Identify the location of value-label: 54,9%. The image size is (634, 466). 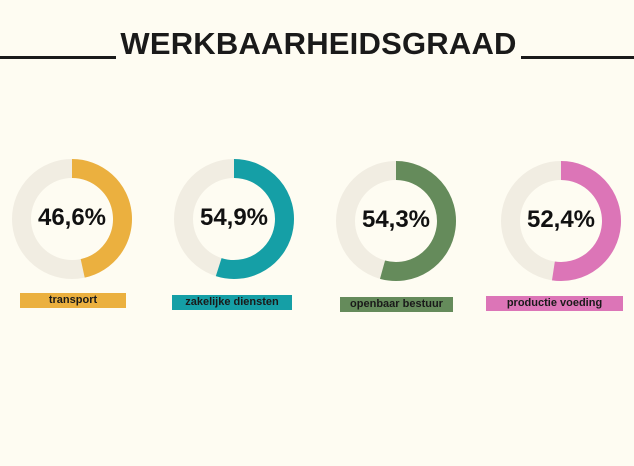
(234, 217).